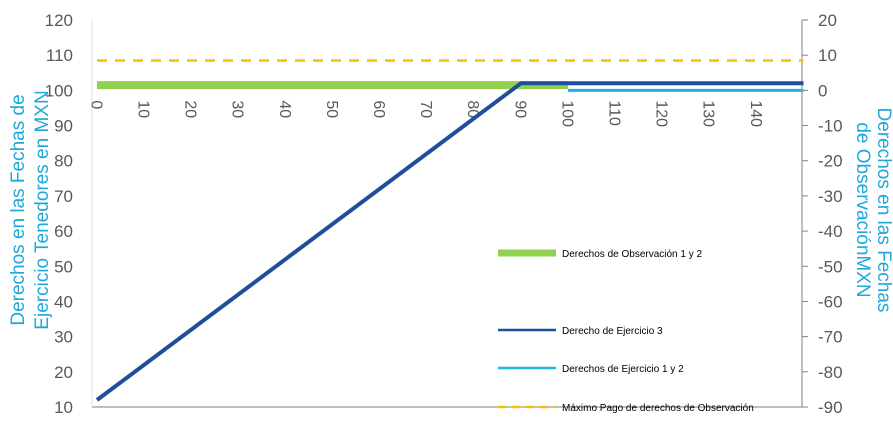  What do you see at coordinates (63, 266) in the screenshot?
I see `y-left-tick-label: 50` at bounding box center [63, 266].